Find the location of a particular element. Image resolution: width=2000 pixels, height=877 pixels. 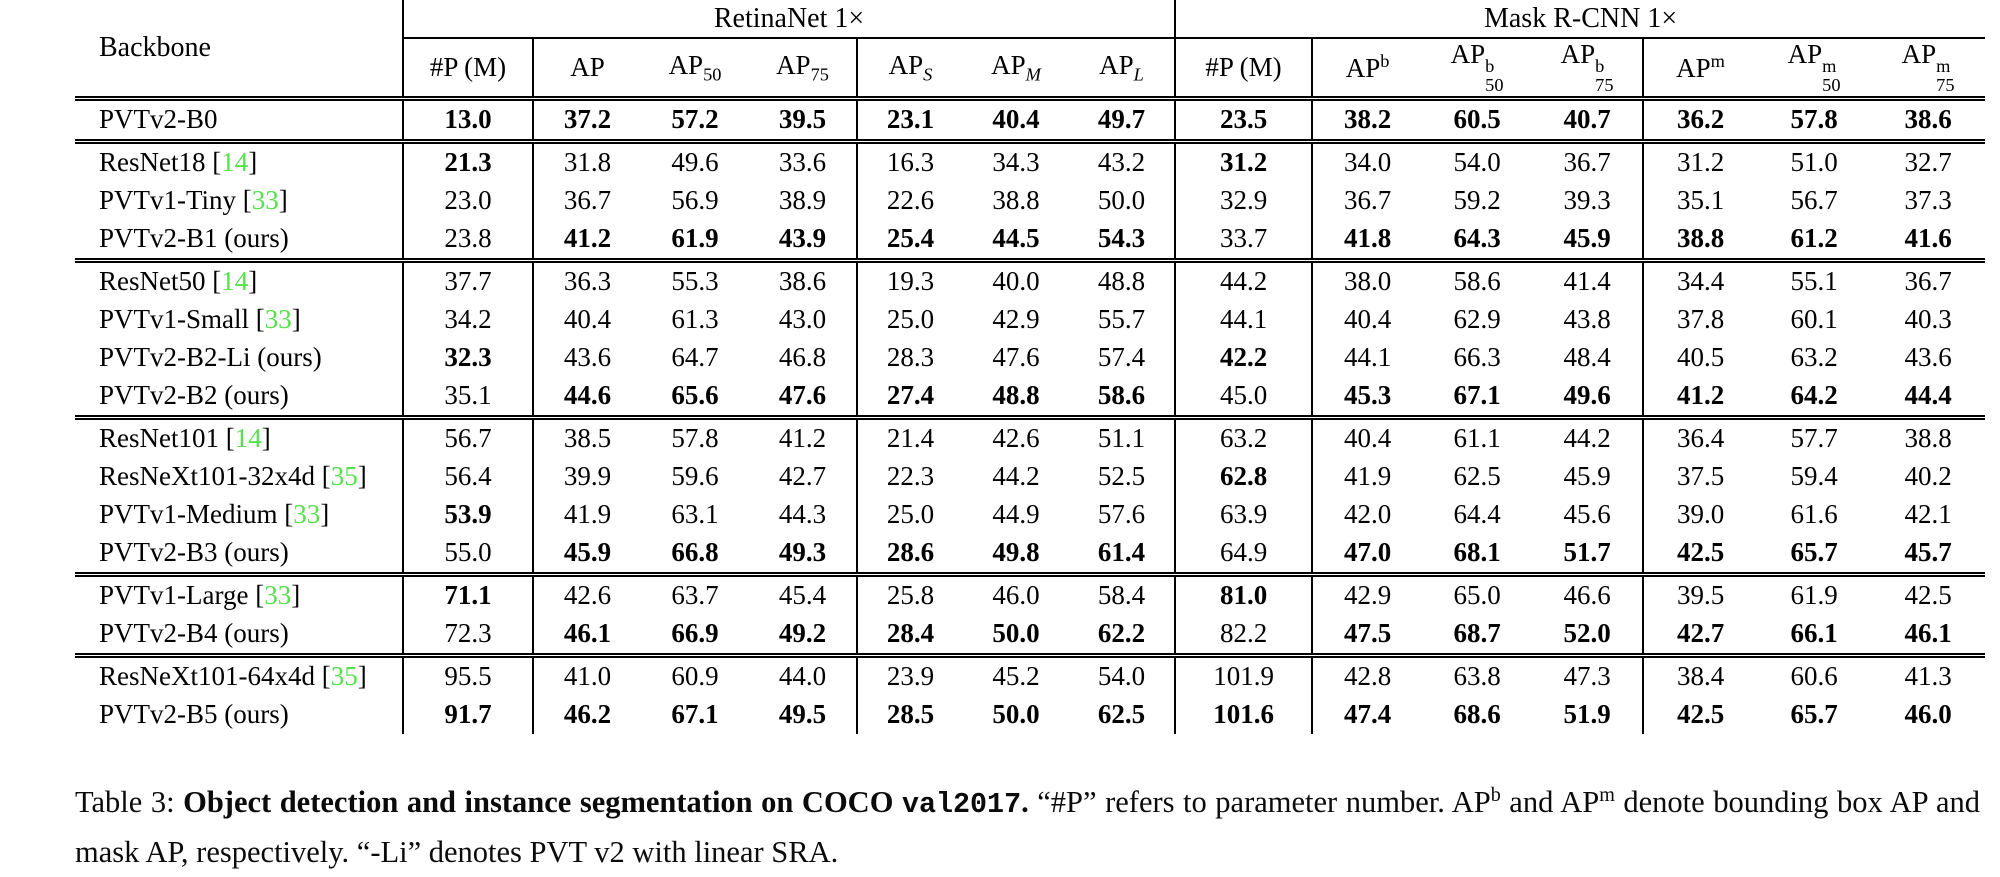

value-cell: 91.7 is located at coordinates (468, 714).